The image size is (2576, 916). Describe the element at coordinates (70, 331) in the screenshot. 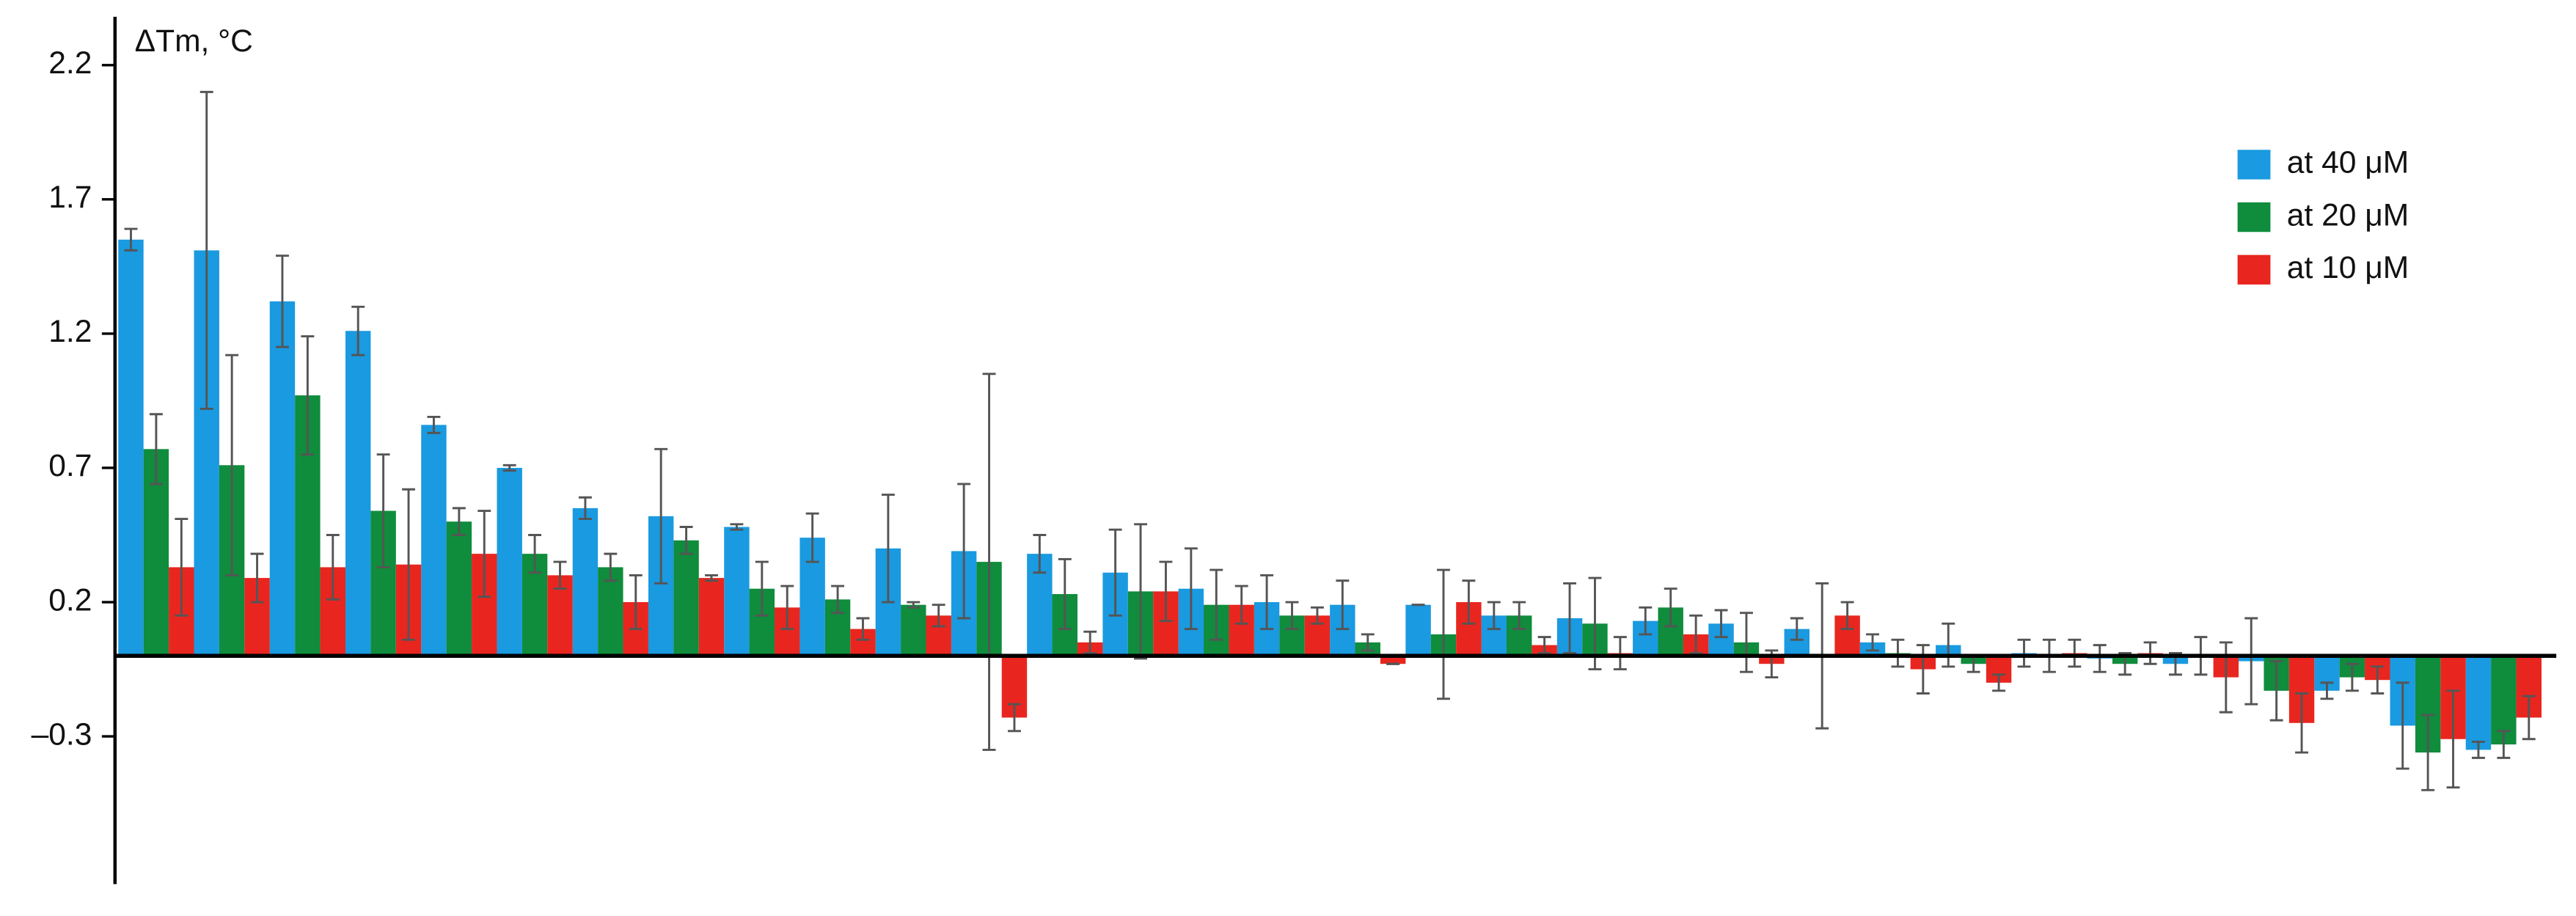

I see `y-tick-label: 1.2` at that location.